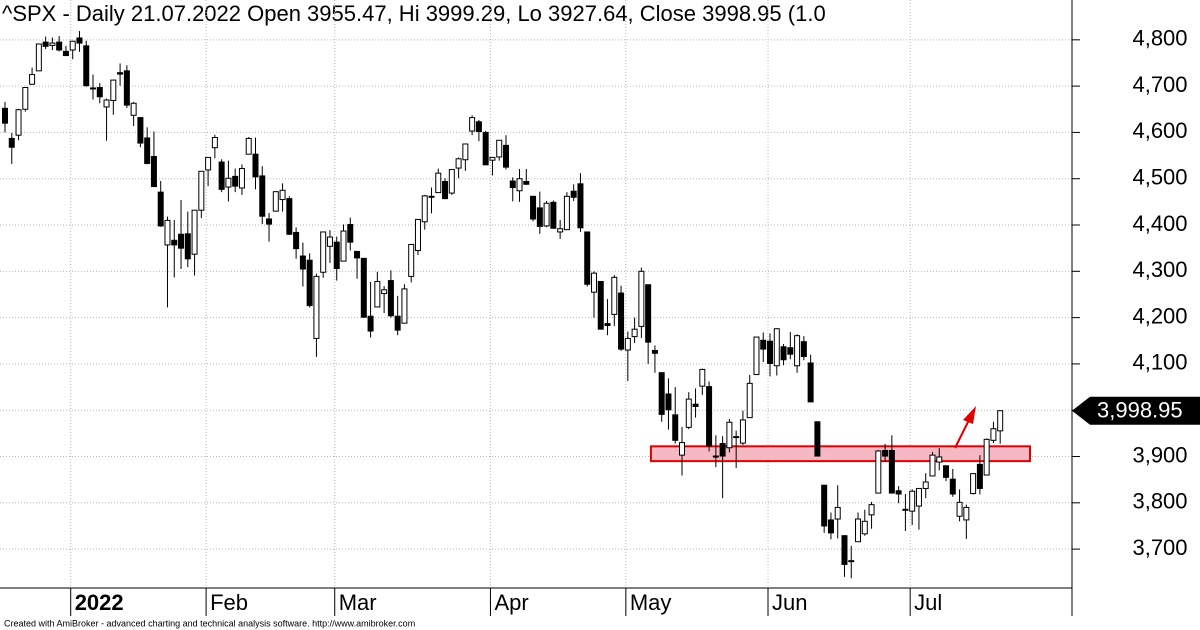 The width and height of the screenshot is (1200, 630). What do you see at coordinates (1159, 547) in the screenshot?
I see `y-tick-label: 3,700` at bounding box center [1159, 547].